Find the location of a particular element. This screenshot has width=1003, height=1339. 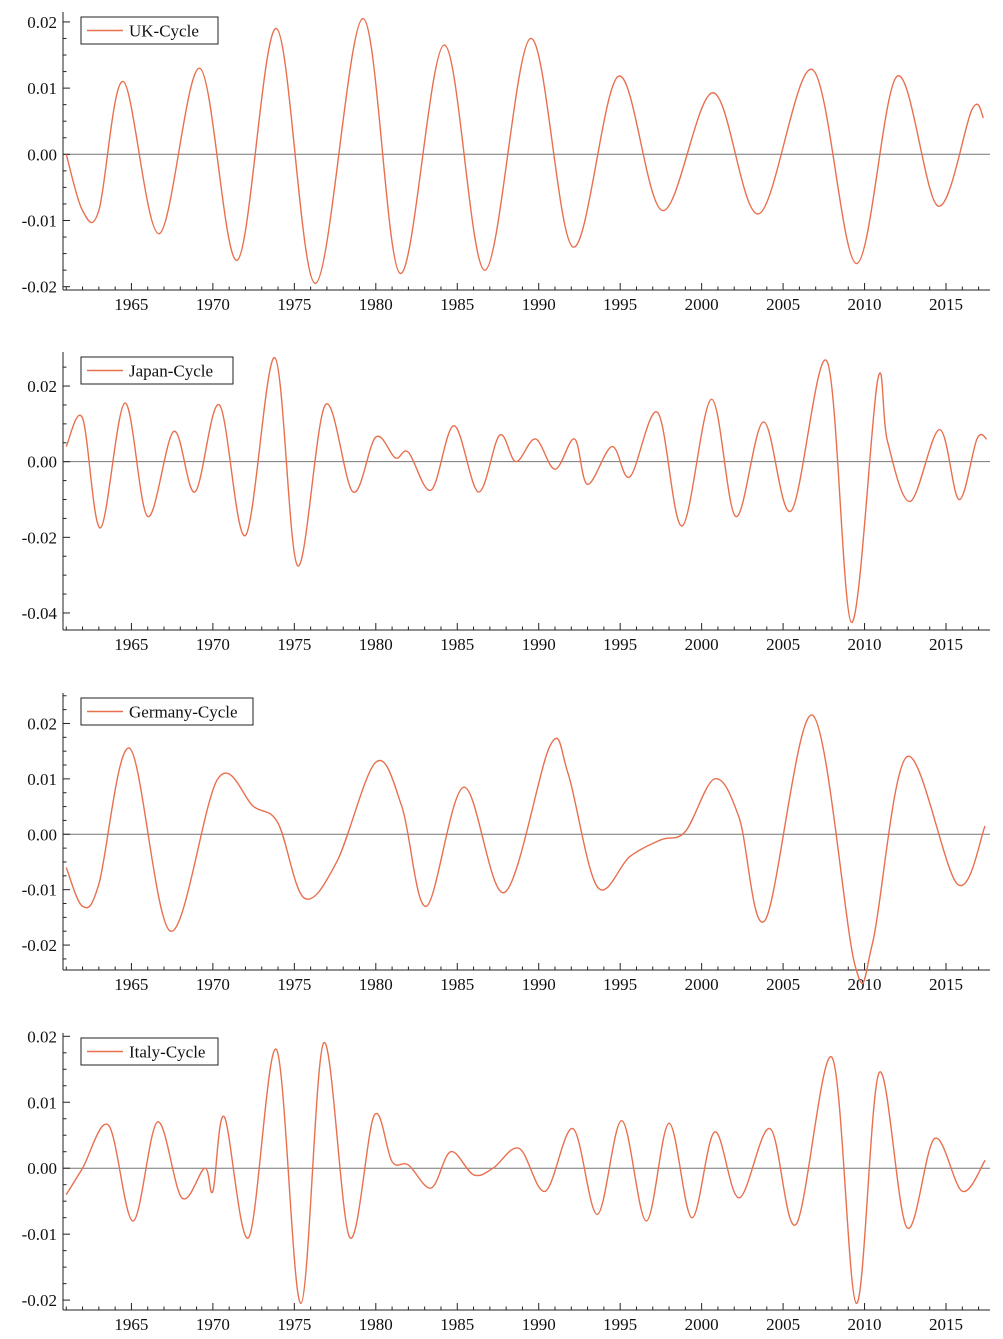

legend-label: UK-Cycle is located at coordinates (164, 31).